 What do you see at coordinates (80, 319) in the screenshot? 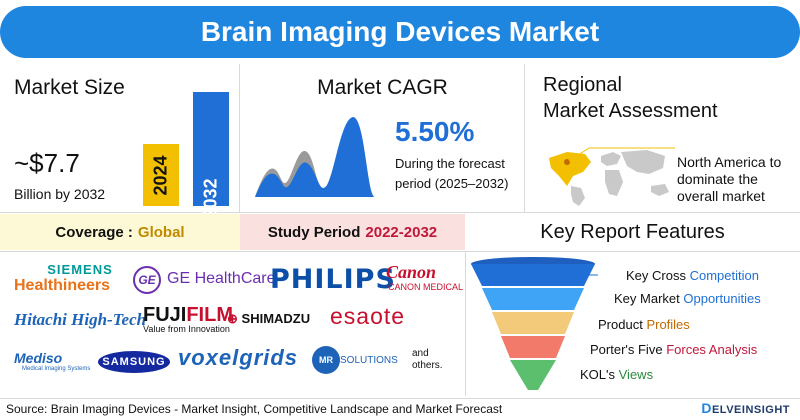
I see `hitachi-logo: Hitachi High-Tech` at bounding box center [80, 319].